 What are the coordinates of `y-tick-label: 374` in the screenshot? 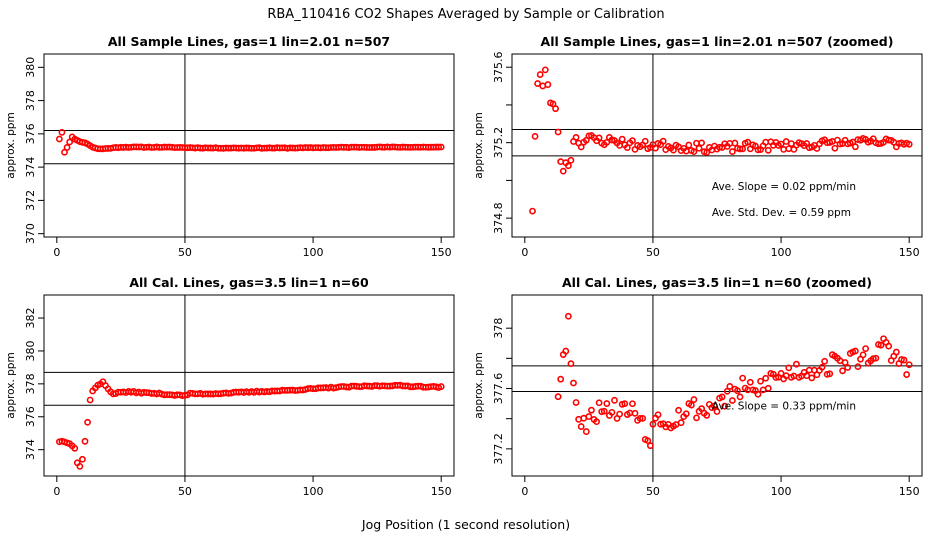 It's located at (30, 167).